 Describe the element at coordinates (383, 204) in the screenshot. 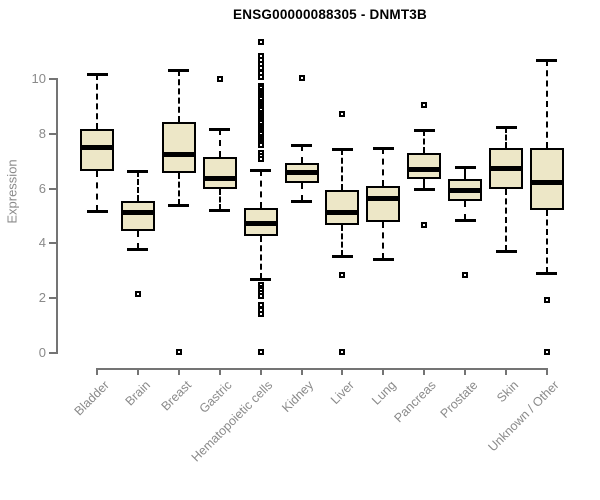

I see `box-lung` at that location.